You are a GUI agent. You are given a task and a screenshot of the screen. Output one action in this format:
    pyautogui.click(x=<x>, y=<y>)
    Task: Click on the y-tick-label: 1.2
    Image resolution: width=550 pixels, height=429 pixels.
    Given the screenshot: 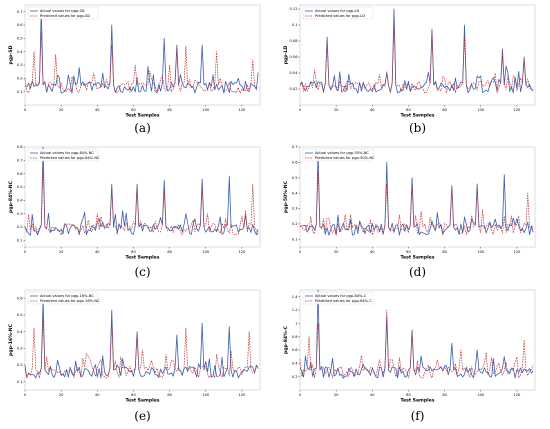 What is the action you would take?
    pyautogui.click(x=295, y=310)
    